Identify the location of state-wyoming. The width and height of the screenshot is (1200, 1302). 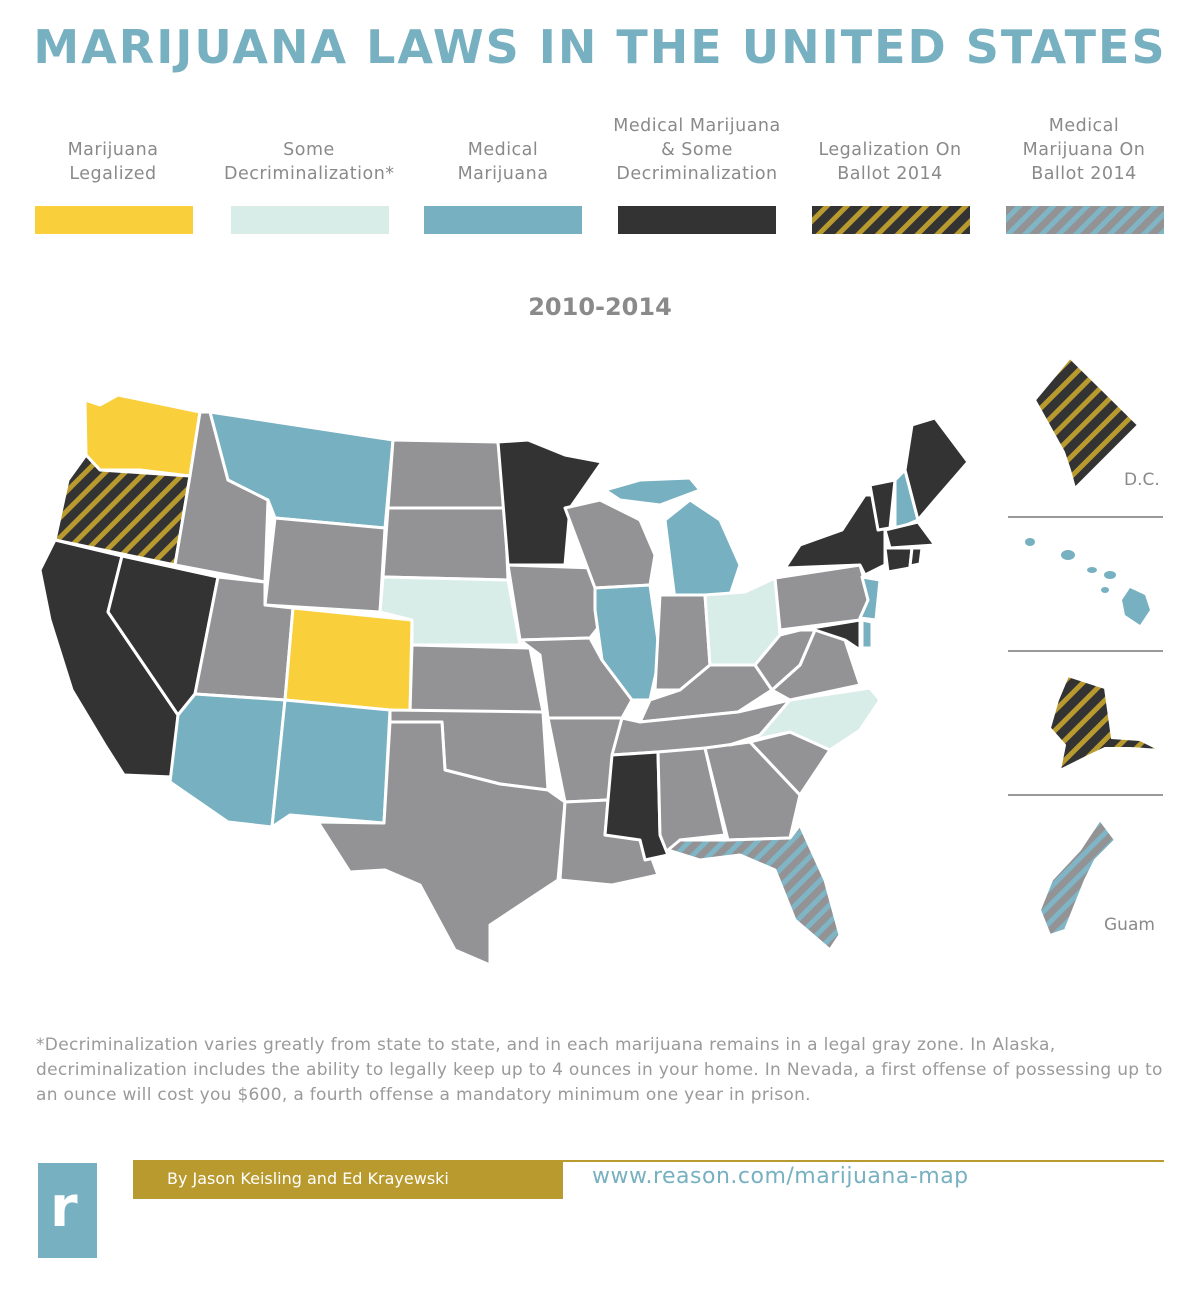
(325, 565).